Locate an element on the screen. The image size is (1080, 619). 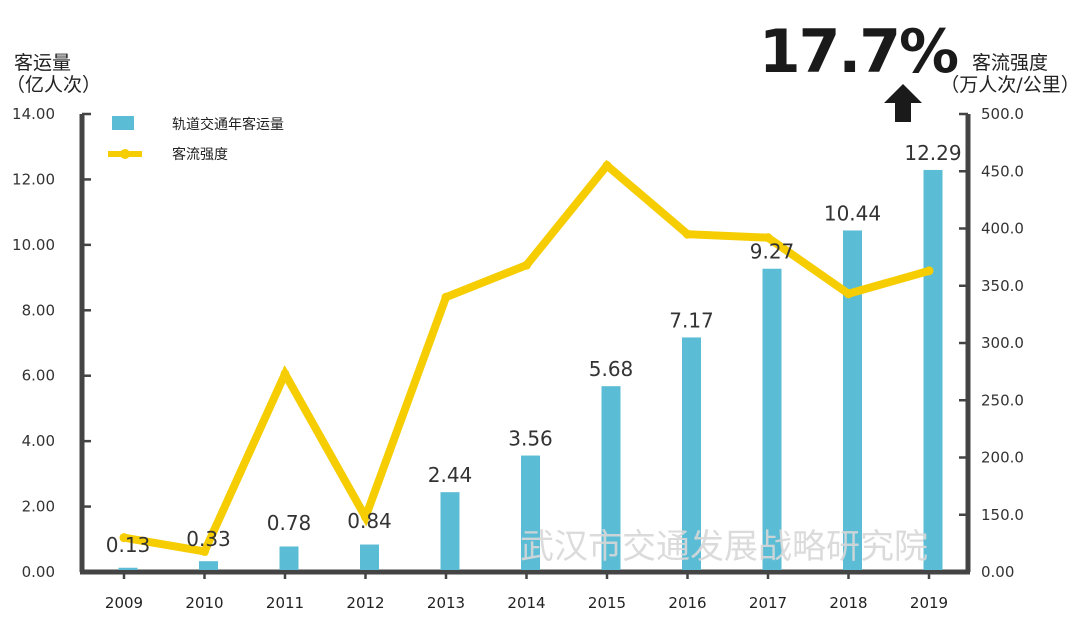
x-tick-label: 2016 is located at coordinates (687, 603).